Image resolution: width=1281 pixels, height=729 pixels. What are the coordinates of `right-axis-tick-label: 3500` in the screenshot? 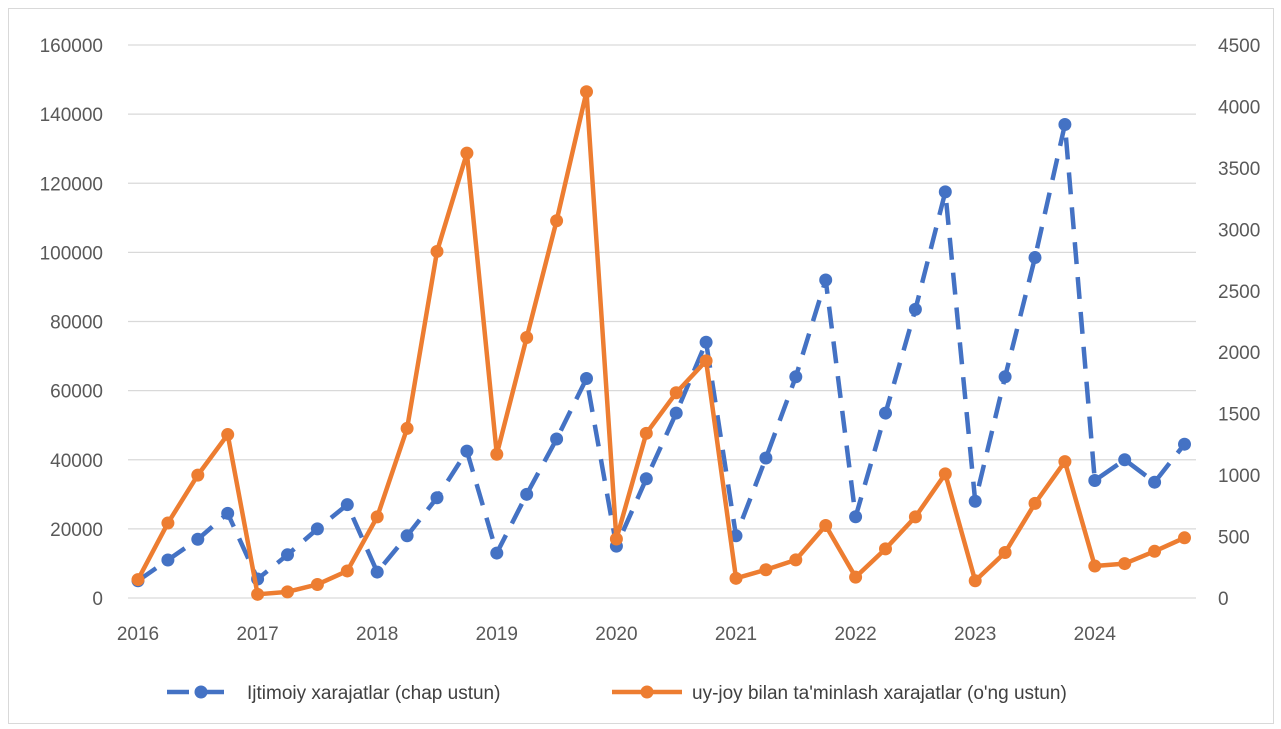 It's located at (1239, 169).